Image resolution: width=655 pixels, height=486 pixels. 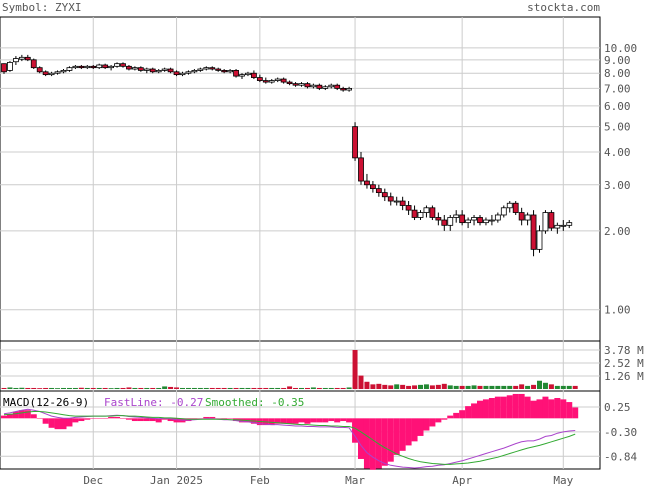 I want to click on site-label: stockta.com, so click(x=563, y=7).